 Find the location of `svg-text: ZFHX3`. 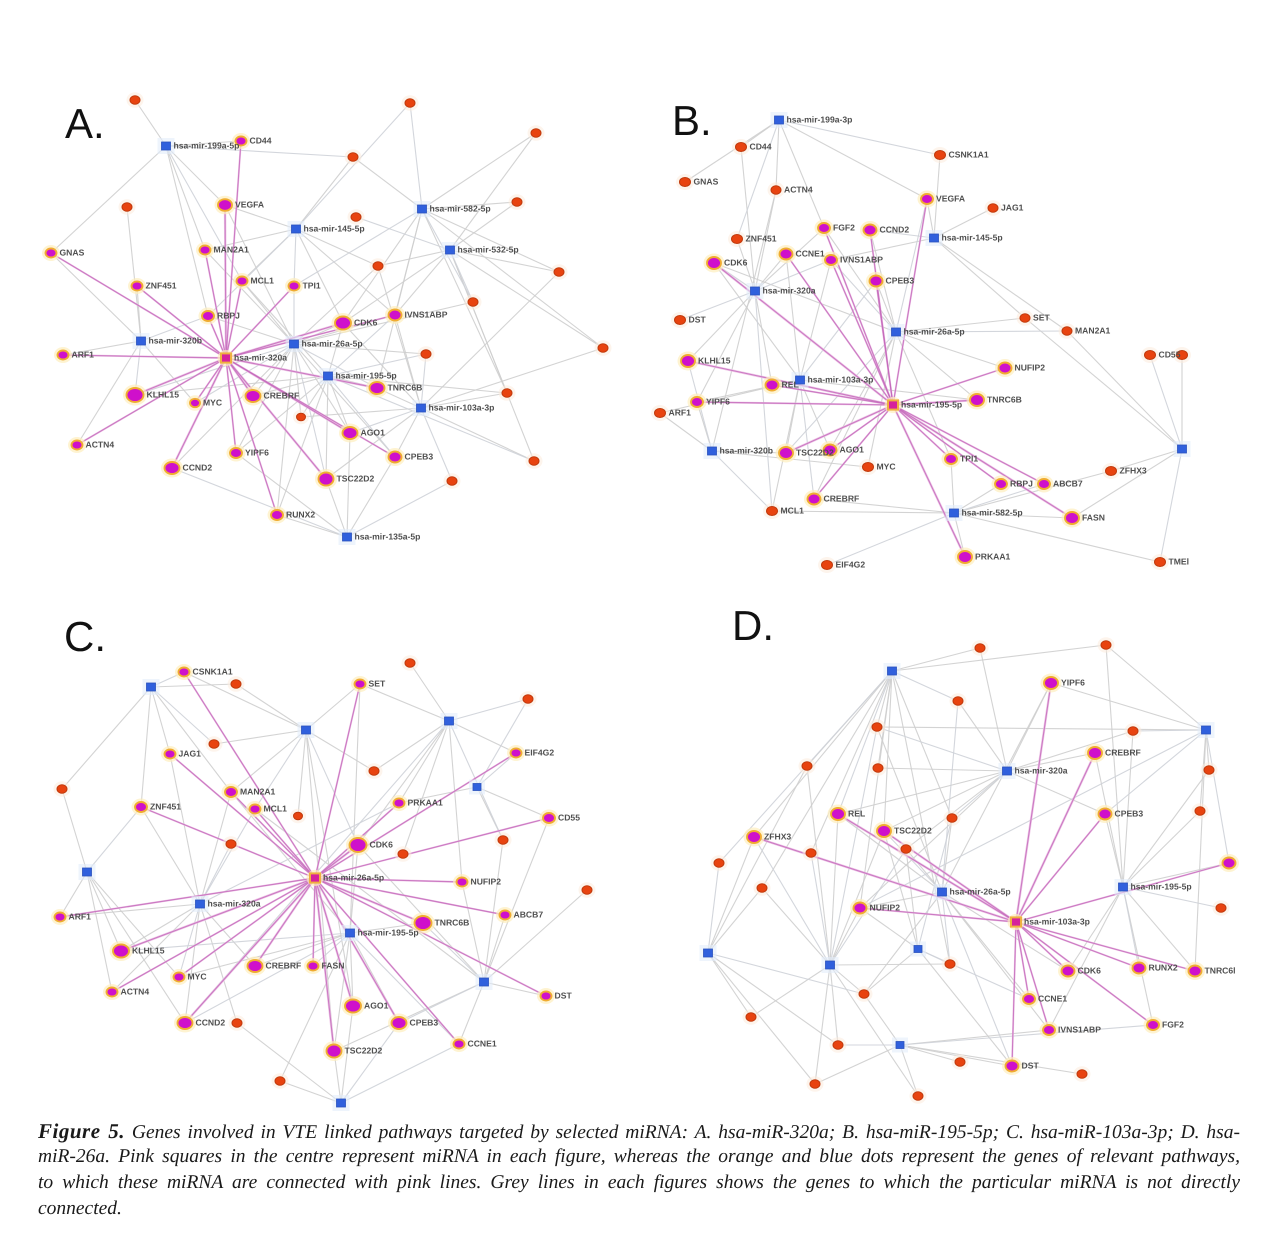

svg-text: ZFHX3 is located at coordinates (777, 837).